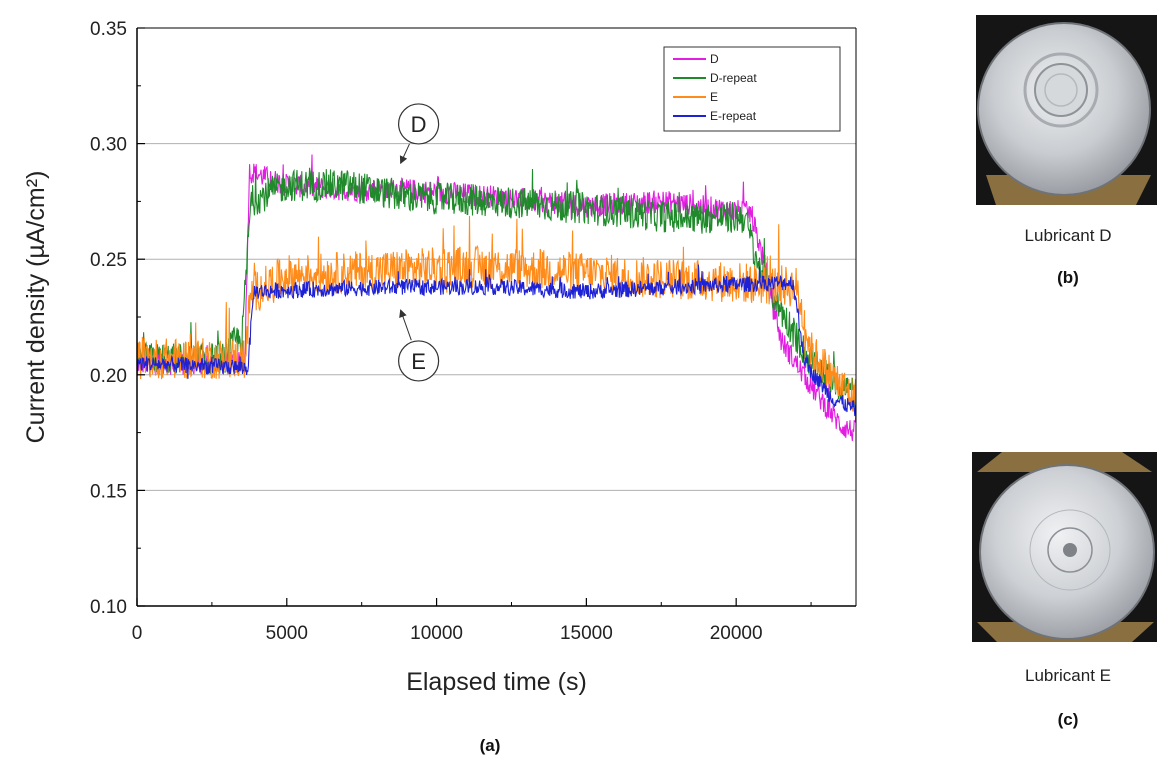  What do you see at coordinates (490, 745) in the screenshot?
I see `panel-label-a: (a)` at bounding box center [490, 745].